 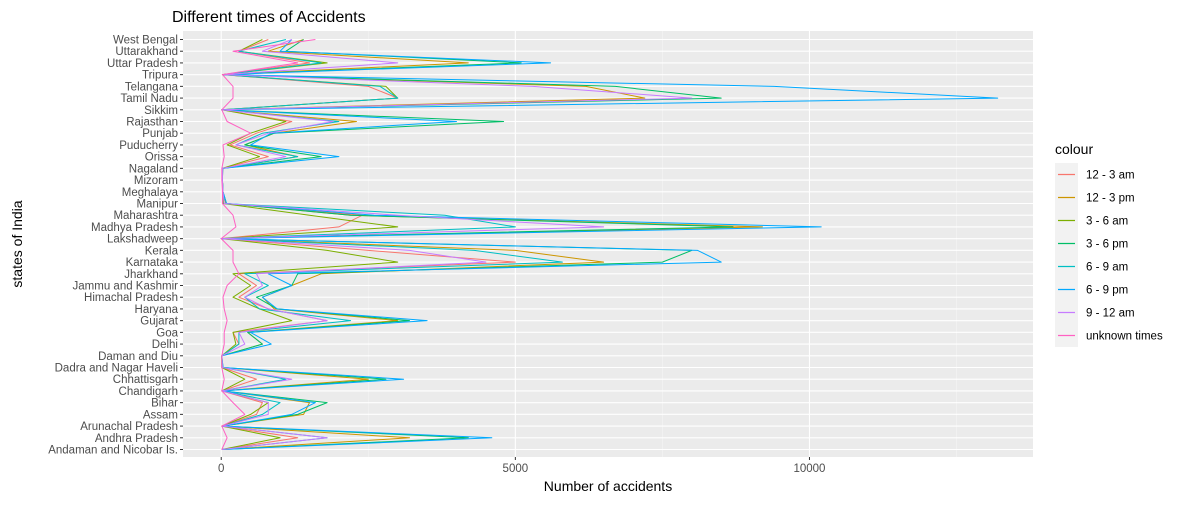 What do you see at coordinates (138, 357) in the screenshot?
I see `y-tick-label: Daman and Diu` at bounding box center [138, 357].